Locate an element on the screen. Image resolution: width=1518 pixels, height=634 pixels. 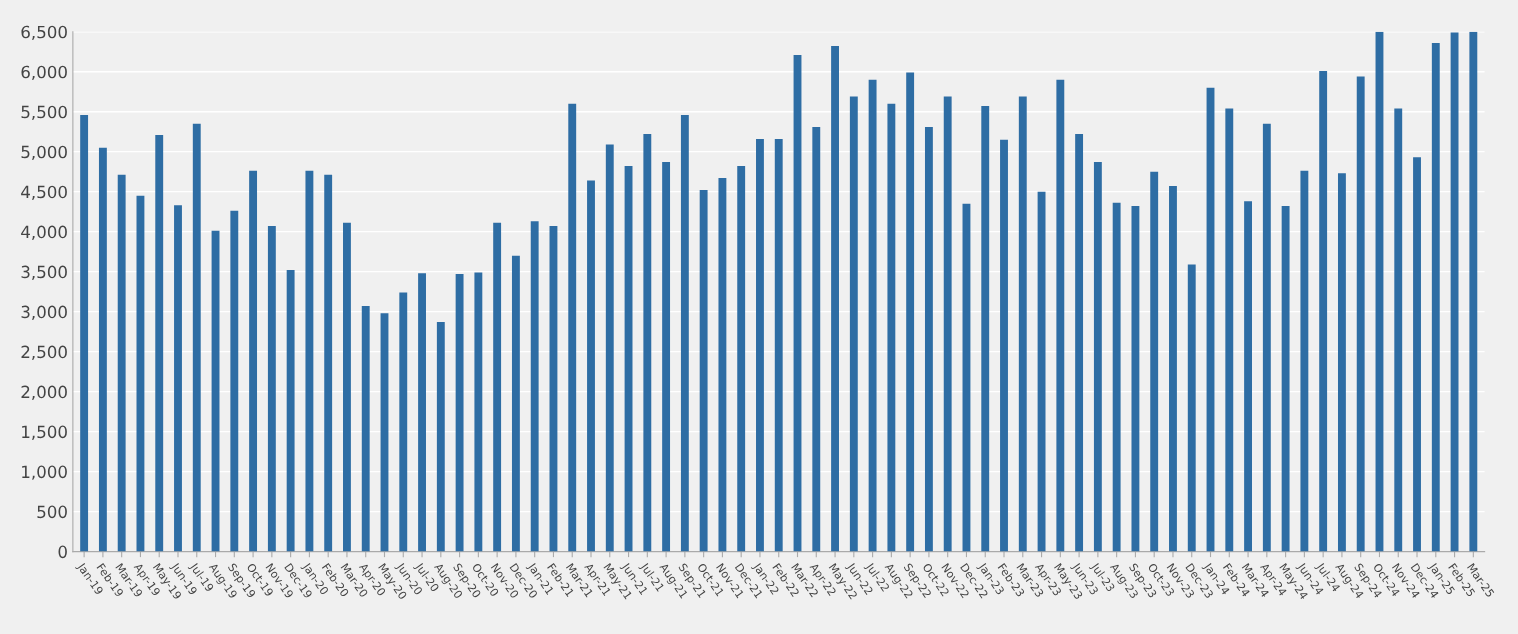
y-tick-label: 500 is located at coordinates (52, 512).